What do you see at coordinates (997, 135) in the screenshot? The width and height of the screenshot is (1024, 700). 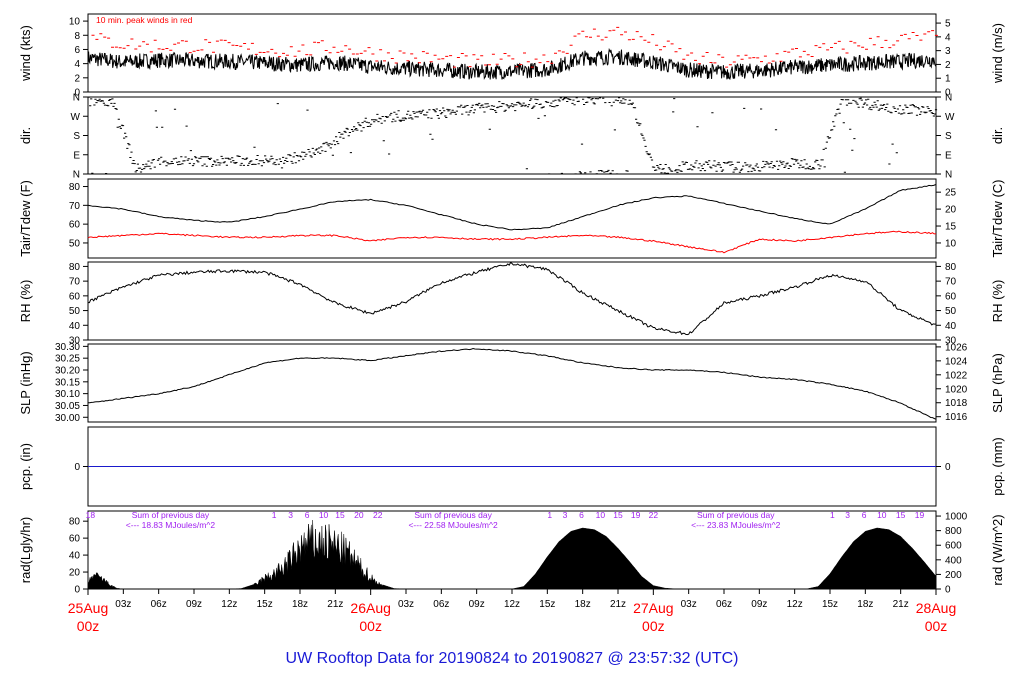 I see `dir-ylabel-right: dir.` at bounding box center [997, 135].